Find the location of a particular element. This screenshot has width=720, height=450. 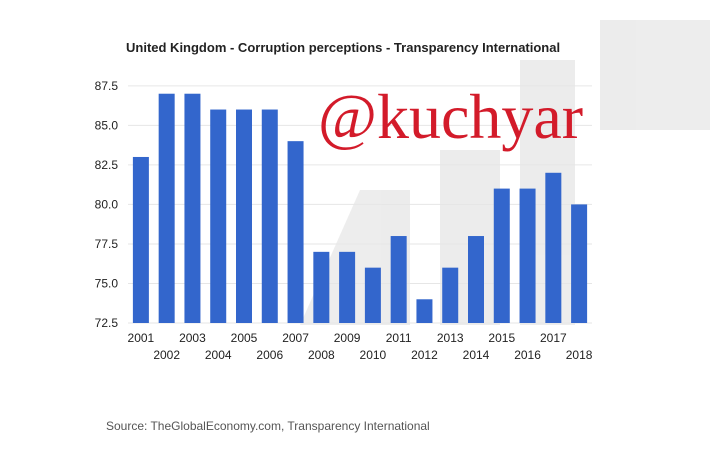

y-tick-label: 80.0 is located at coordinates (107, 204).